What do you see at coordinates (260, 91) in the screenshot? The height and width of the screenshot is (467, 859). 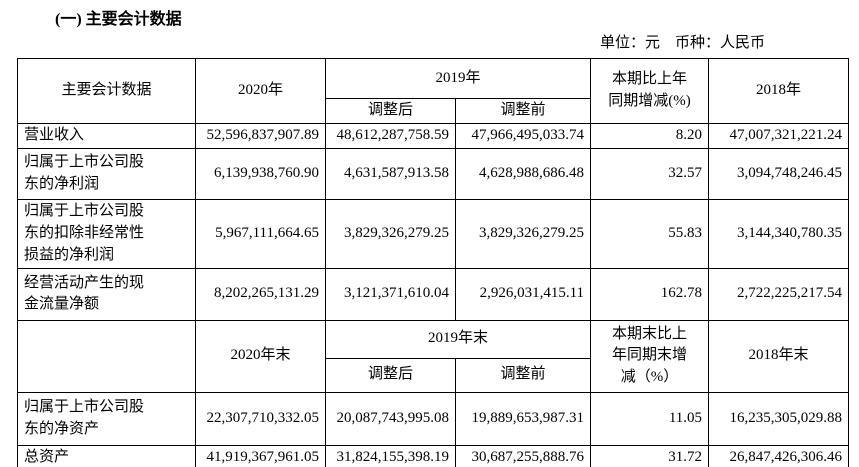 I see `header-2020: 2020年` at bounding box center [260, 91].